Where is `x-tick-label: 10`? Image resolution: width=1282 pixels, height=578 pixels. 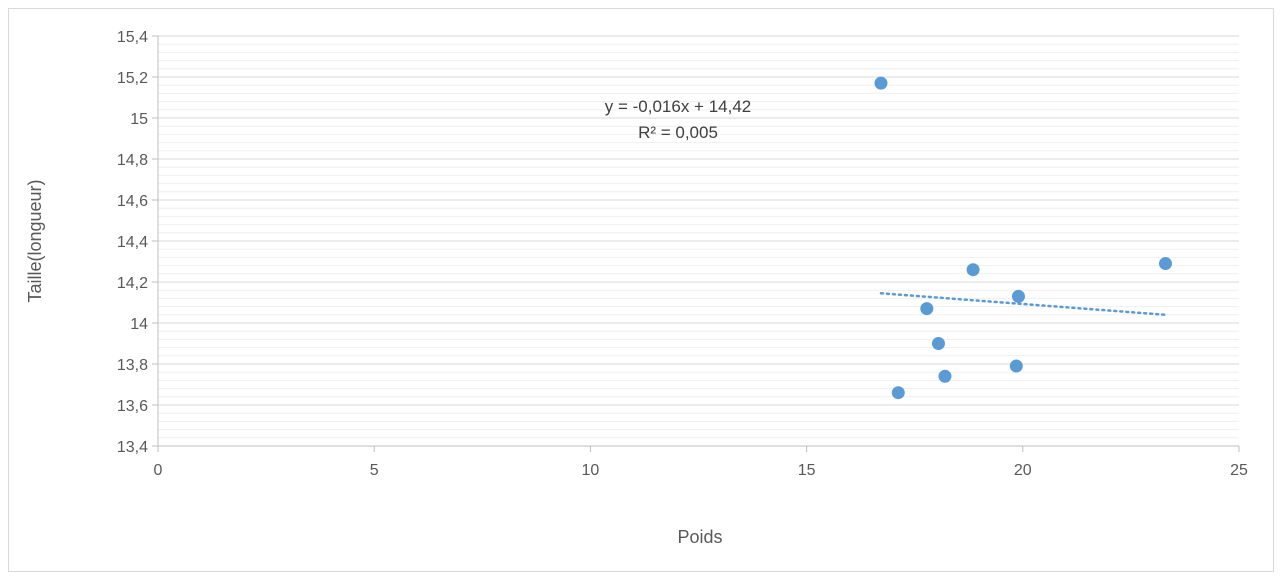 x-tick-label: 10 is located at coordinates (591, 470).